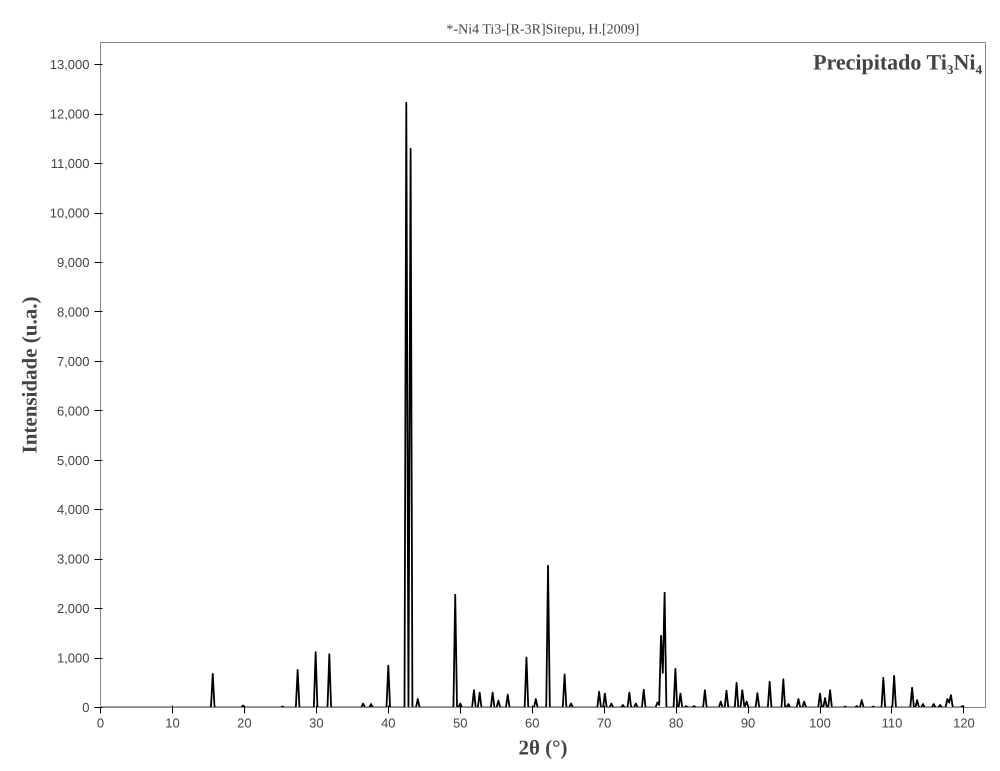 The height and width of the screenshot is (771, 1000). Describe the element at coordinates (70, 164) in the screenshot. I see `y-tick-label: 11,000` at that location.